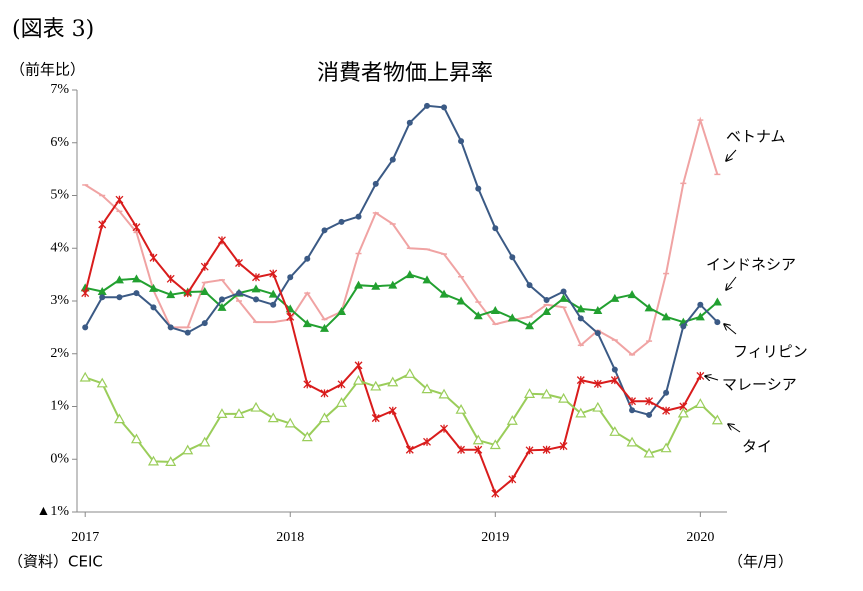 The image size is (863, 591). Describe the element at coordinates (59, 353) in the screenshot. I see `y-tick-label: 2%` at that location.